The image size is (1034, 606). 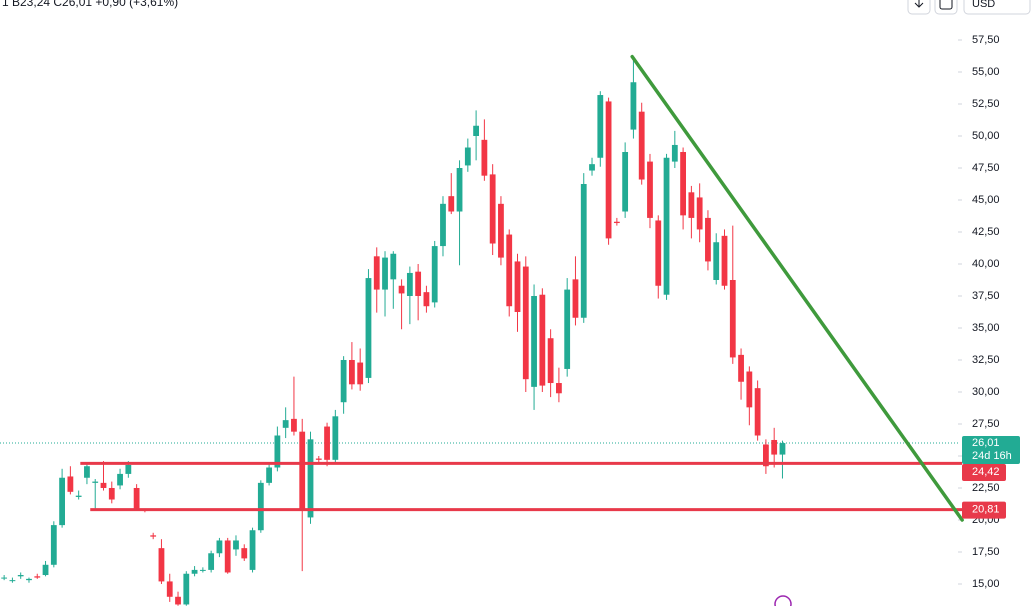 I want to click on y-tick-label: 30,00, so click(x=986, y=392).